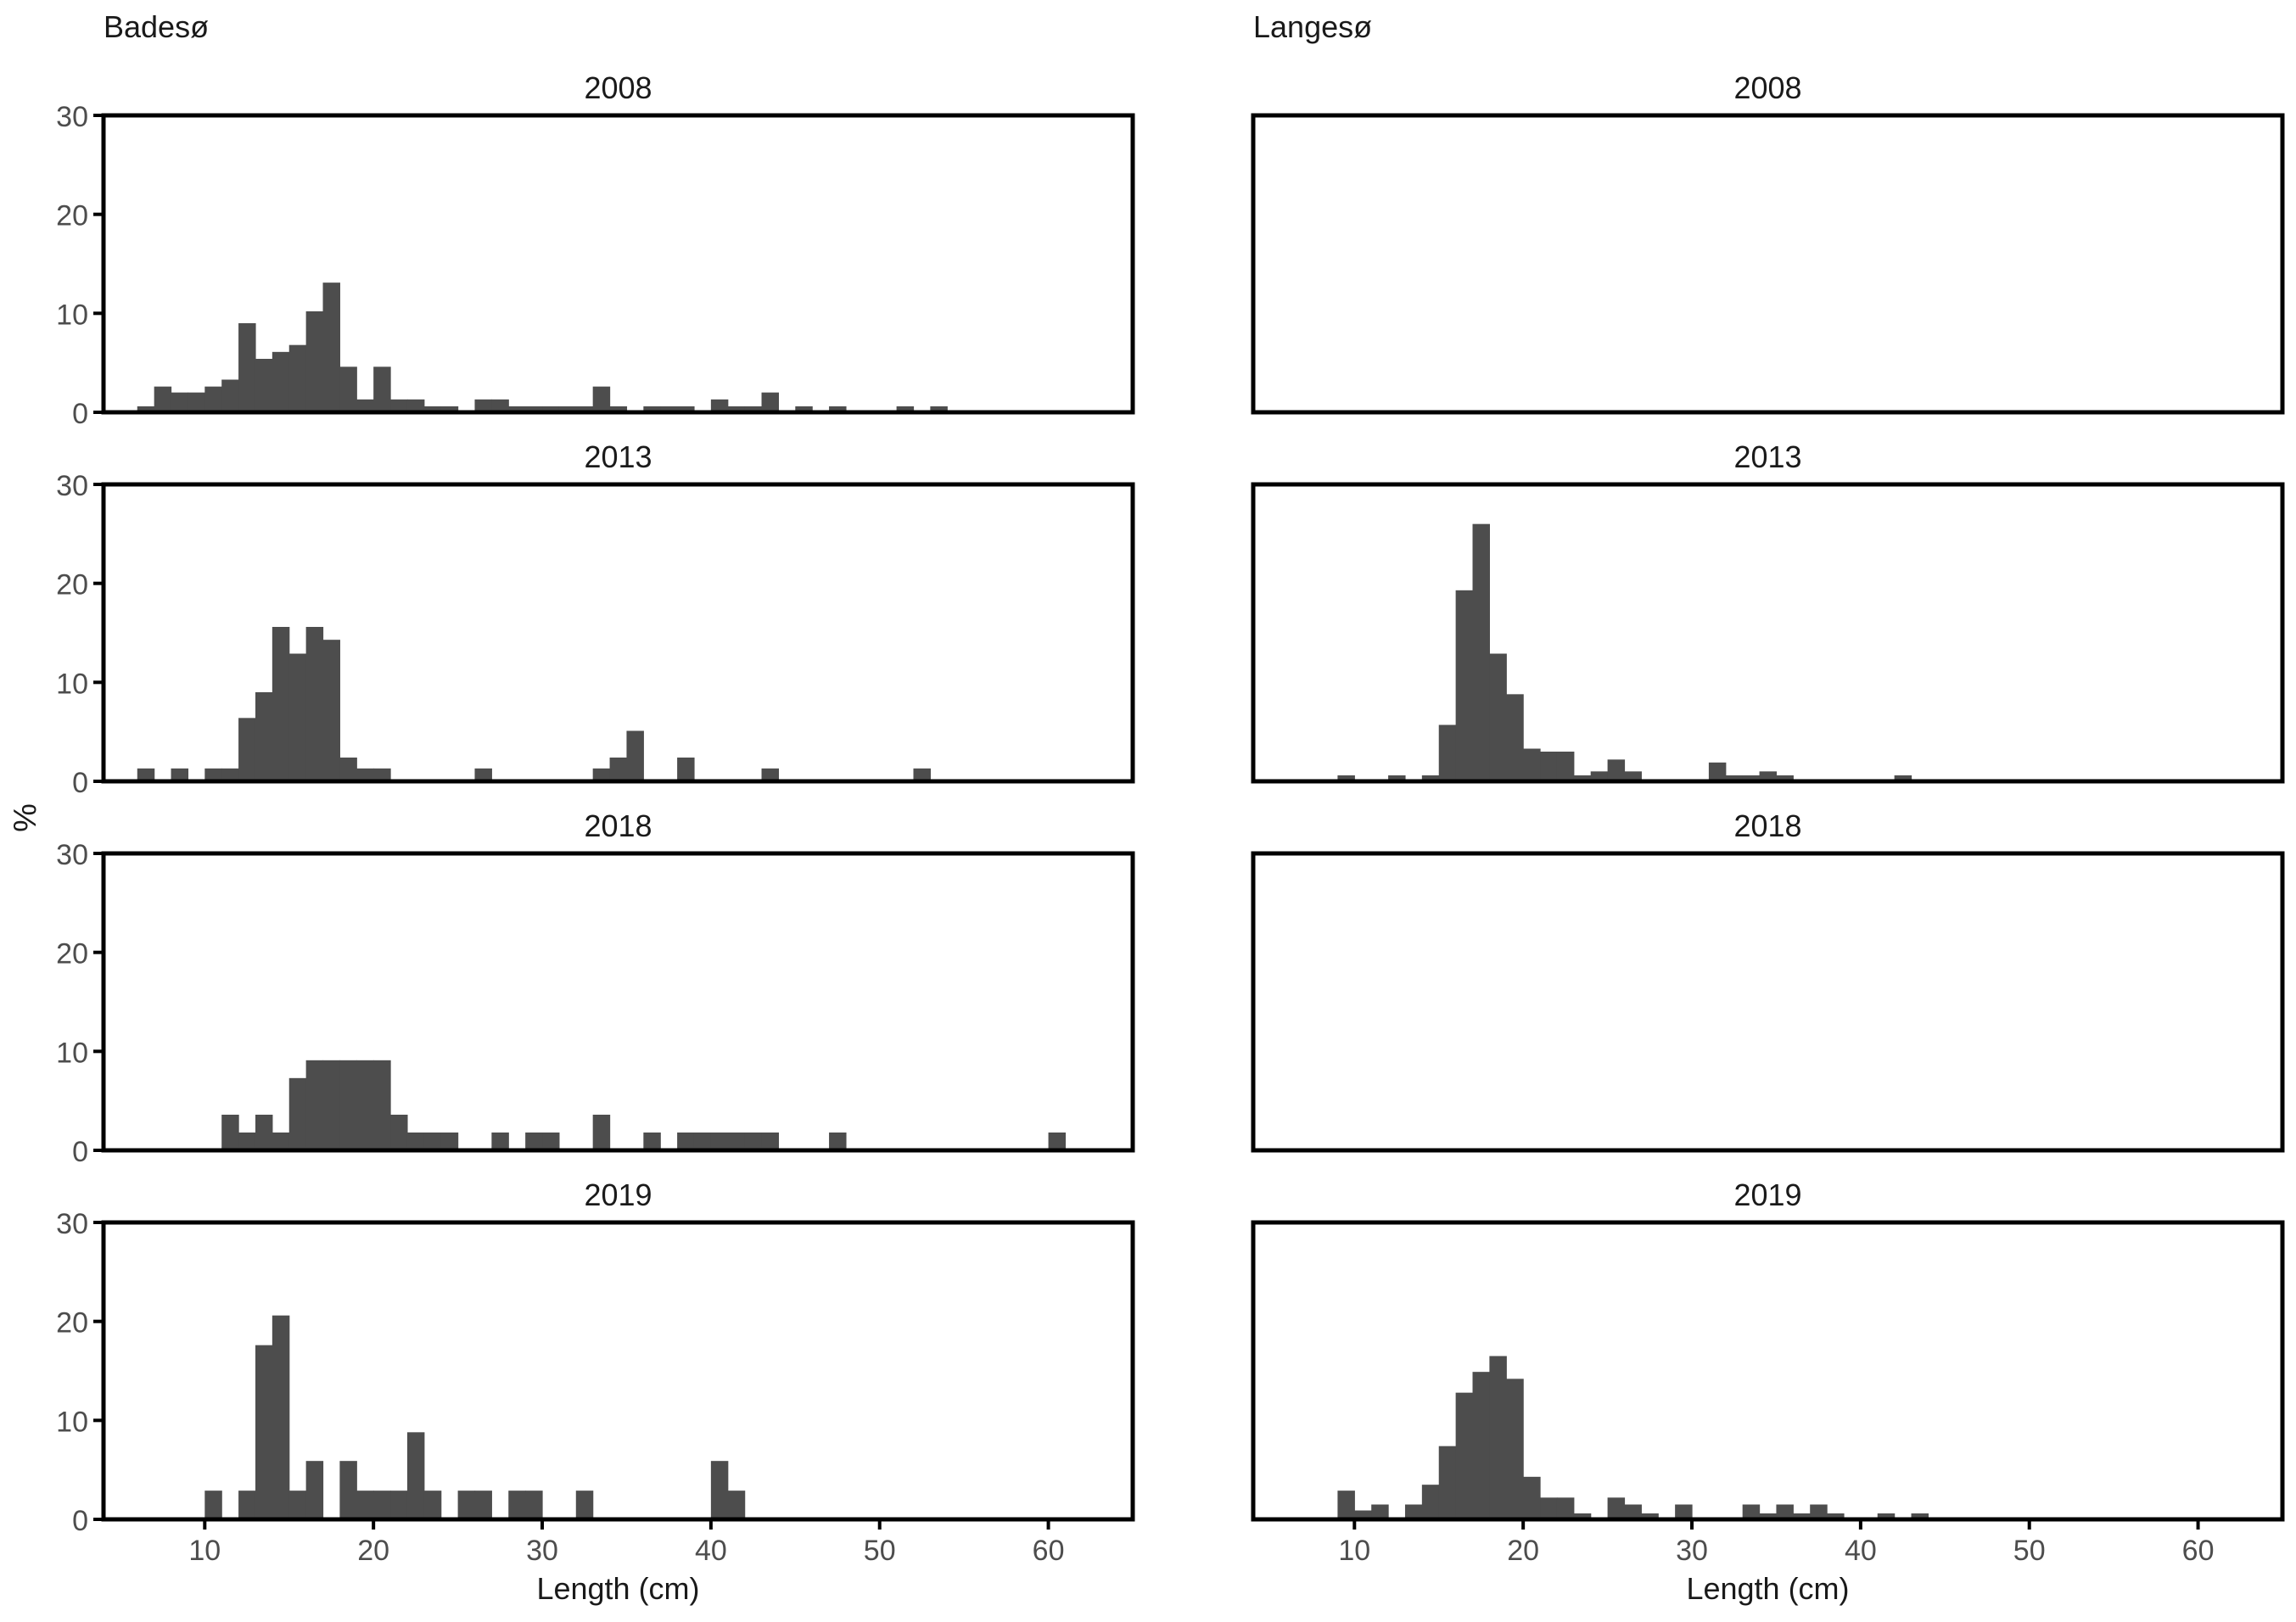 Image resolution: width=2296 pixels, height=1622 pixels. Describe the element at coordinates (596, 250) in the screenshot. I see `panel-badeso-2008: 2008 0 10 20 30` at that location.